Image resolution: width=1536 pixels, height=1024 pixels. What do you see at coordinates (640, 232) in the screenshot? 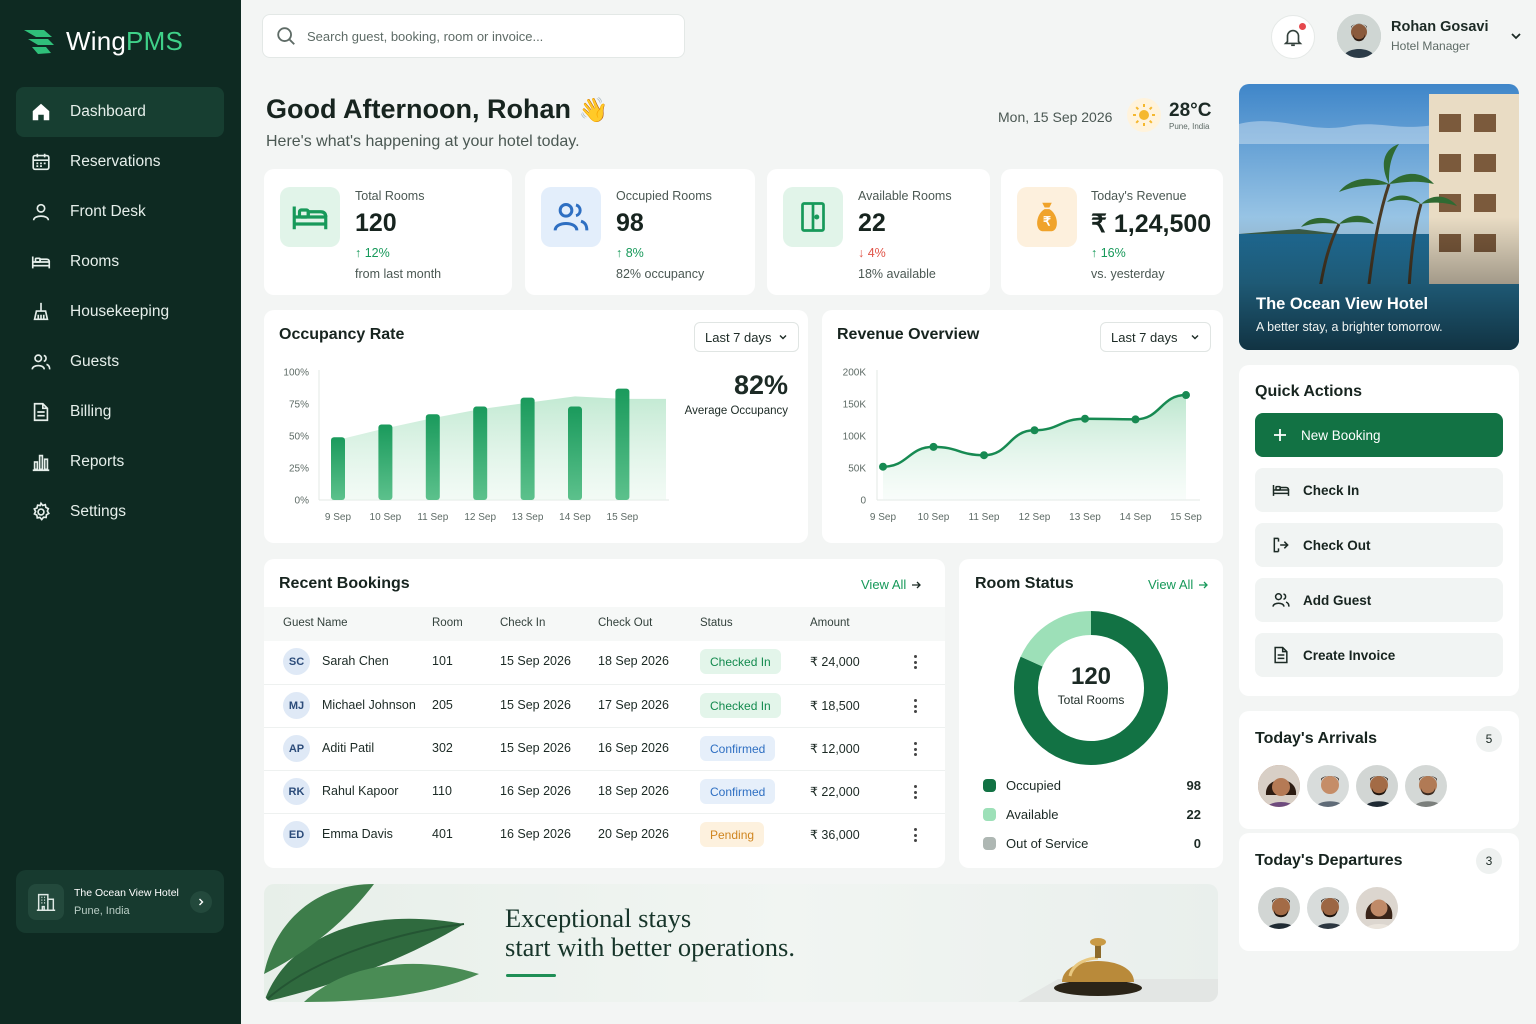
I see `stat-card-occupied-rooms: Occupied Rooms 98 ↑ 8% 82% occupancy` at bounding box center [640, 232].